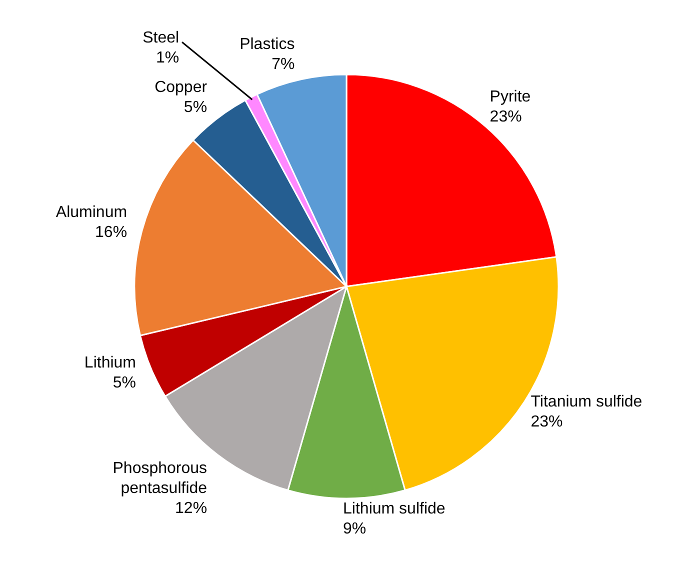 This screenshot has height=573, width=693. I want to click on slice-label: Aluminum, so click(92, 213).